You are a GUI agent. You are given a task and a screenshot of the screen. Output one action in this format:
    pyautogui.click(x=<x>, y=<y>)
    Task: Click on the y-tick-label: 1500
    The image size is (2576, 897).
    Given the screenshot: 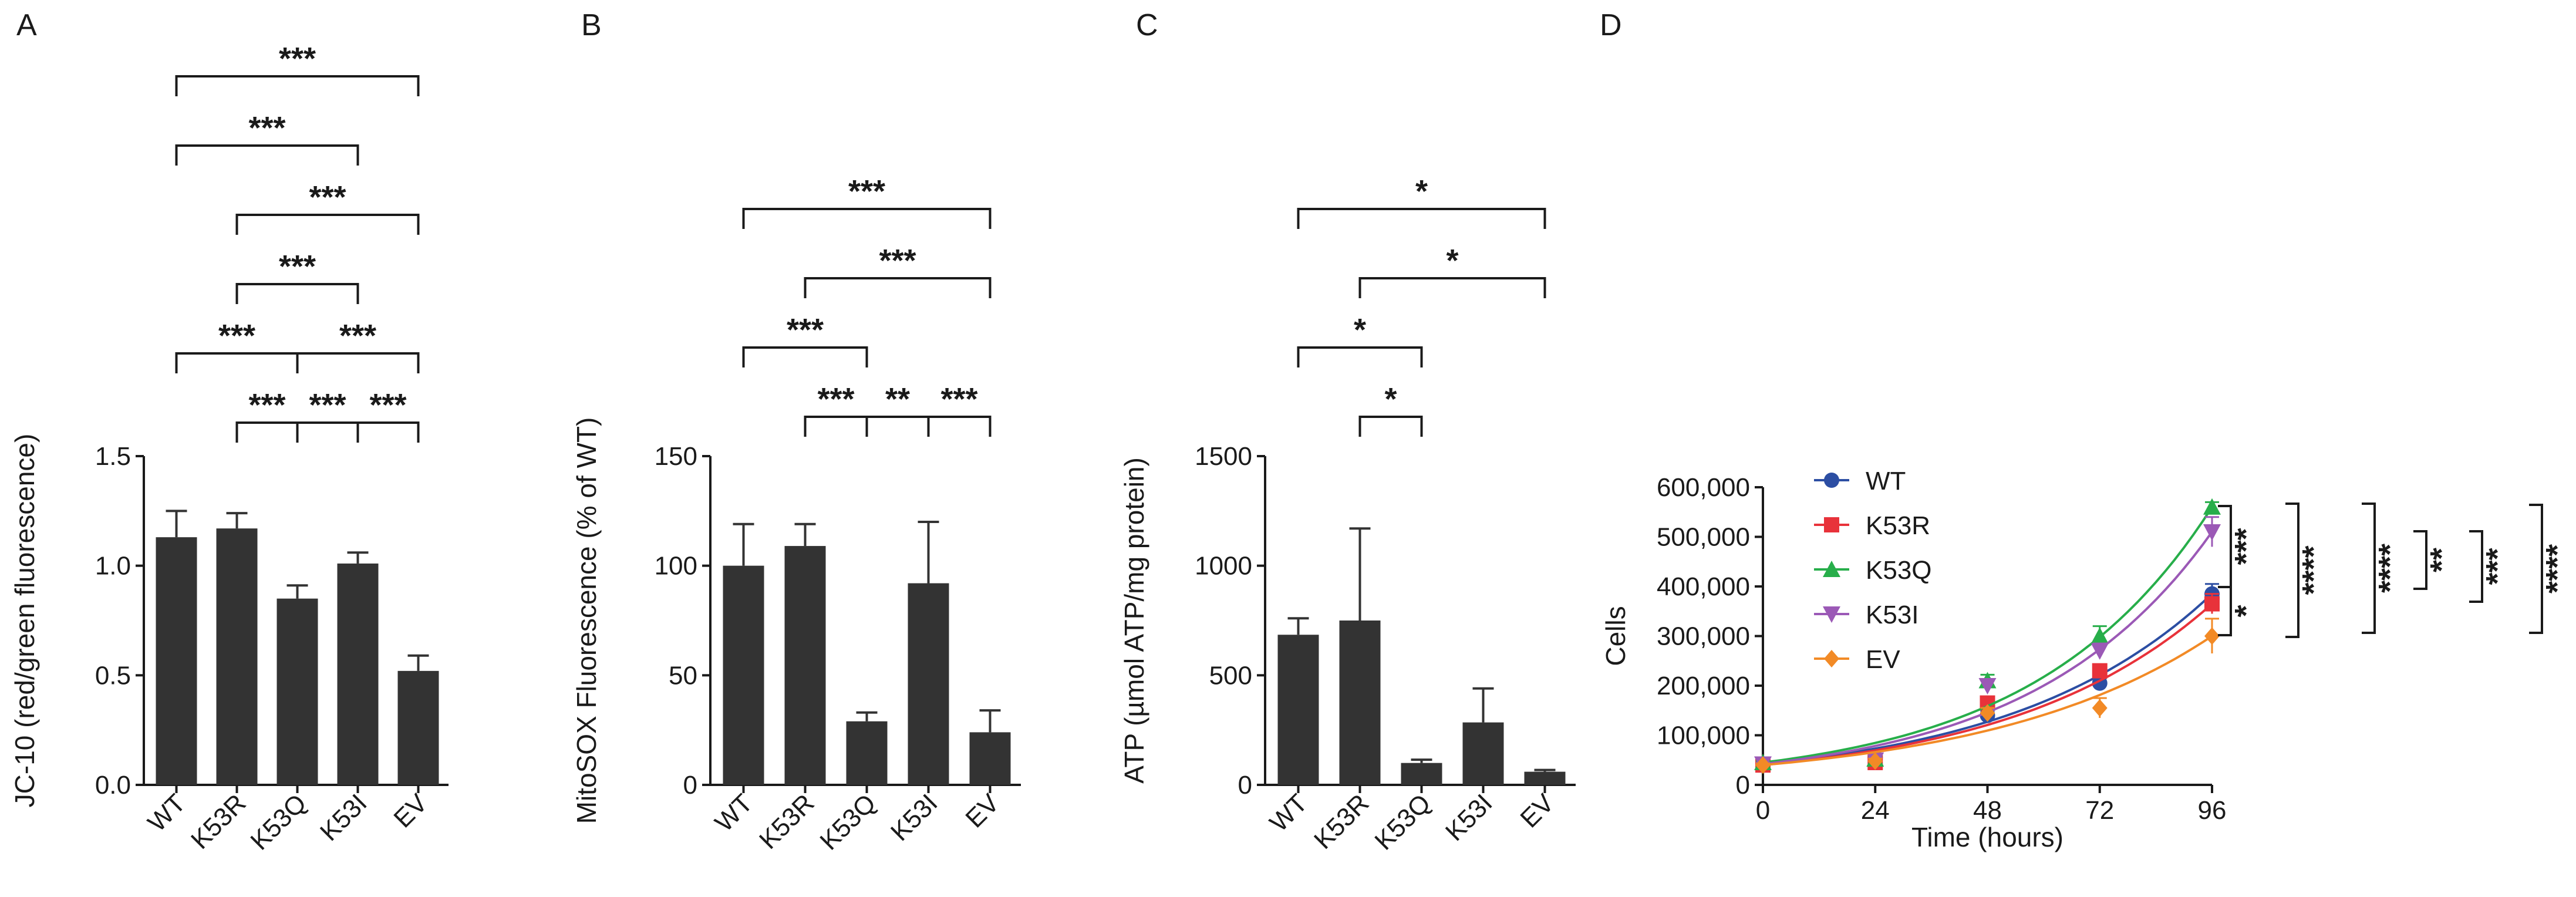 What is the action you would take?
    pyautogui.click(x=1223, y=456)
    